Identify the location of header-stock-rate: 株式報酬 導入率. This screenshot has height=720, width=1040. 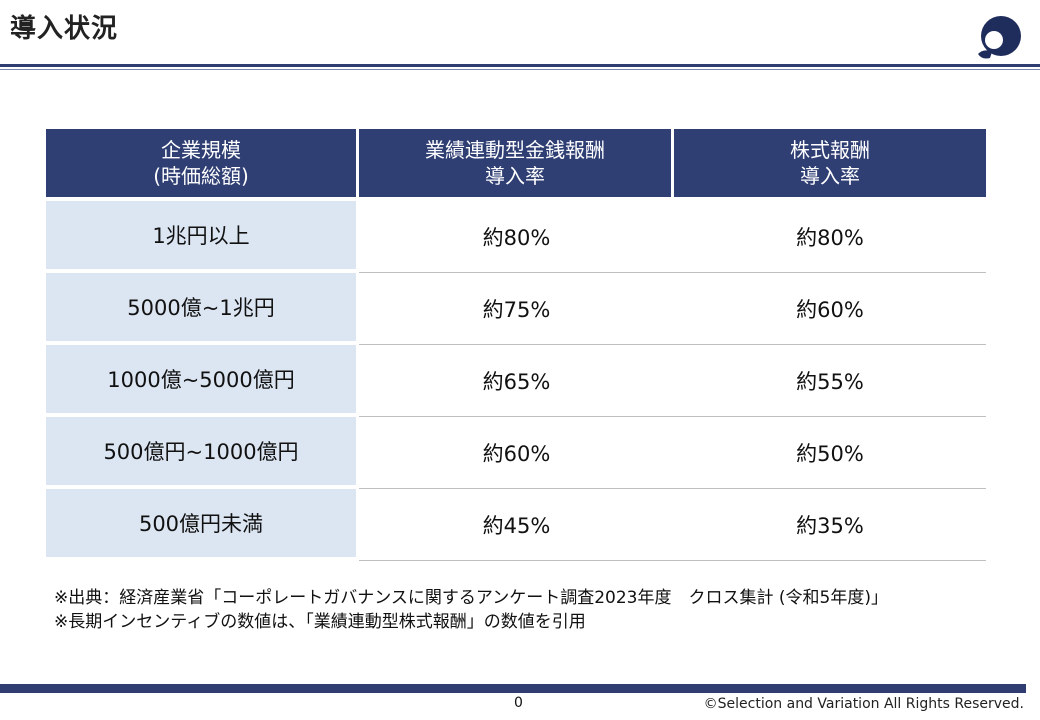
(830, 163).